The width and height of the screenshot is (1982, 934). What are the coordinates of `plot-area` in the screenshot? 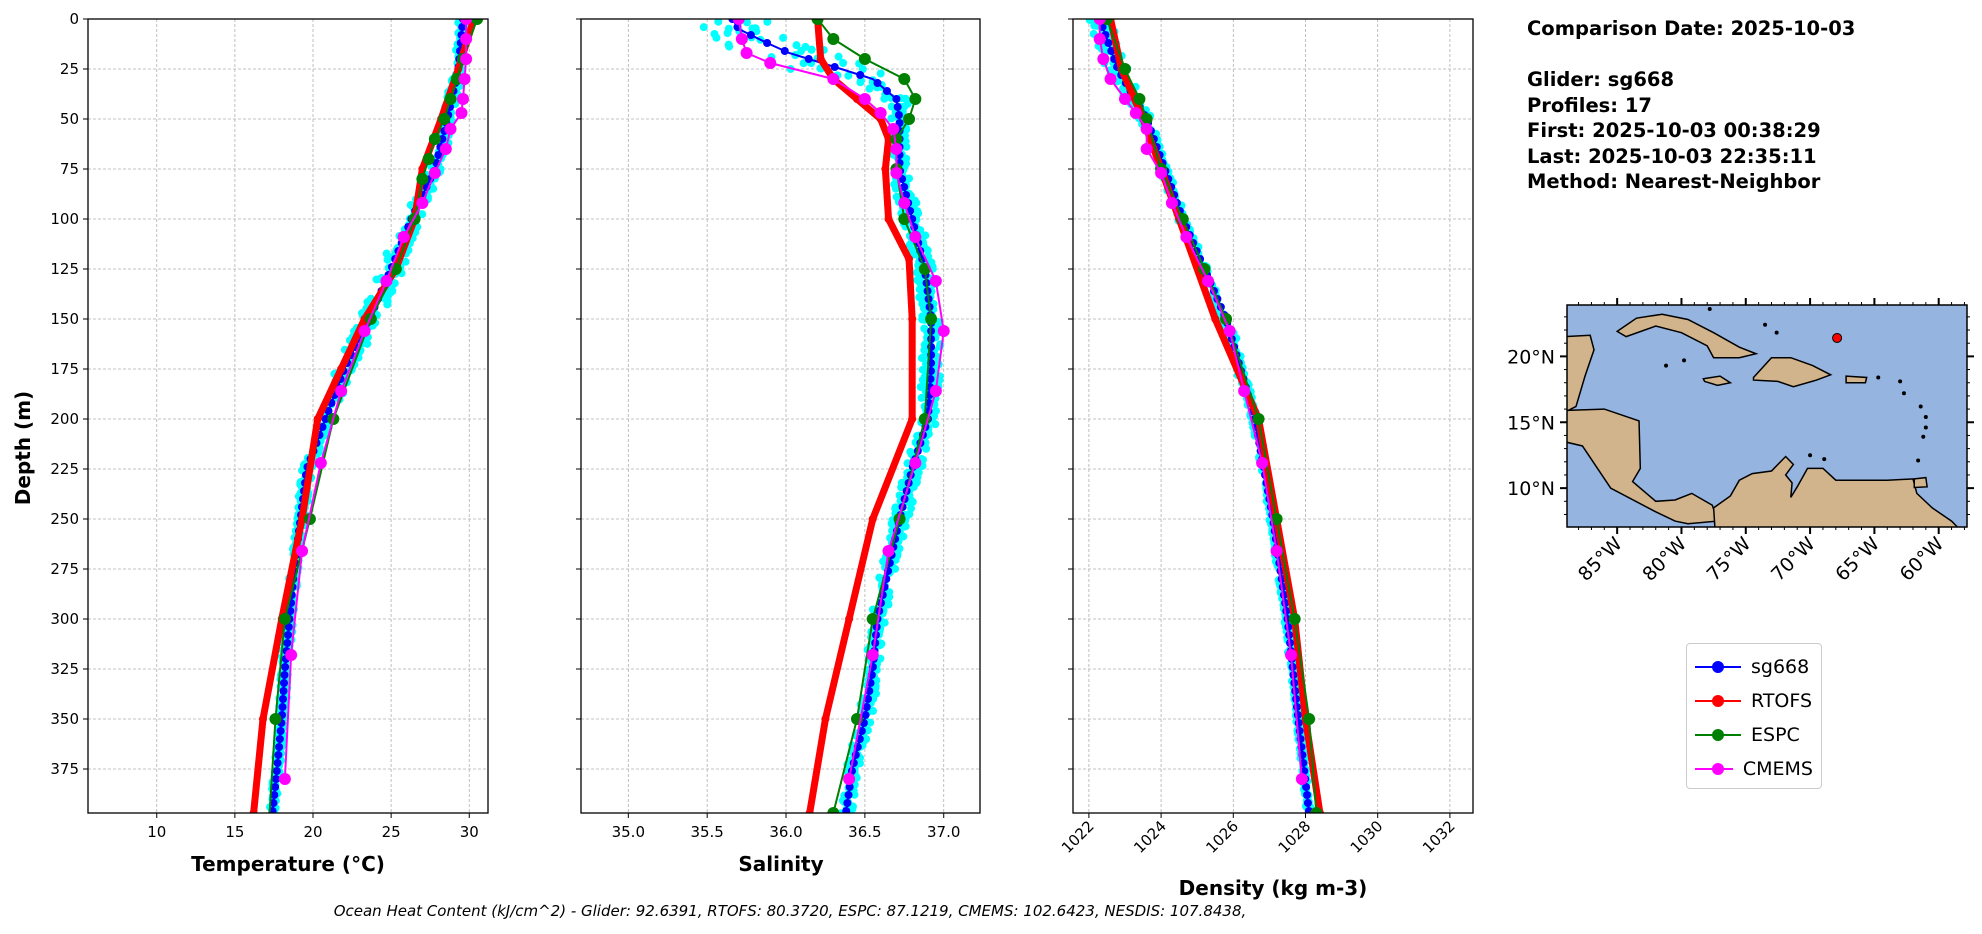 It's located at (1204, 416).